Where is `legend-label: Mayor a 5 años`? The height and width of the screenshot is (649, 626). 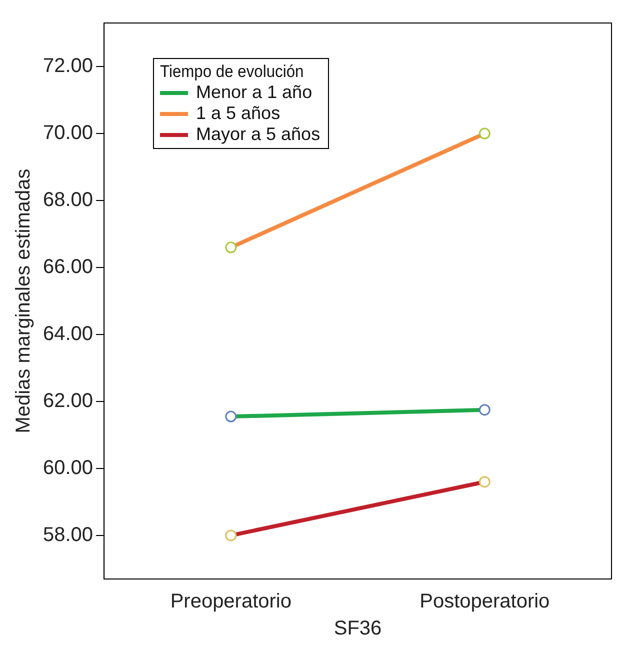
legend-label: Mayor a 5 años is located at coordinates (258, 134).